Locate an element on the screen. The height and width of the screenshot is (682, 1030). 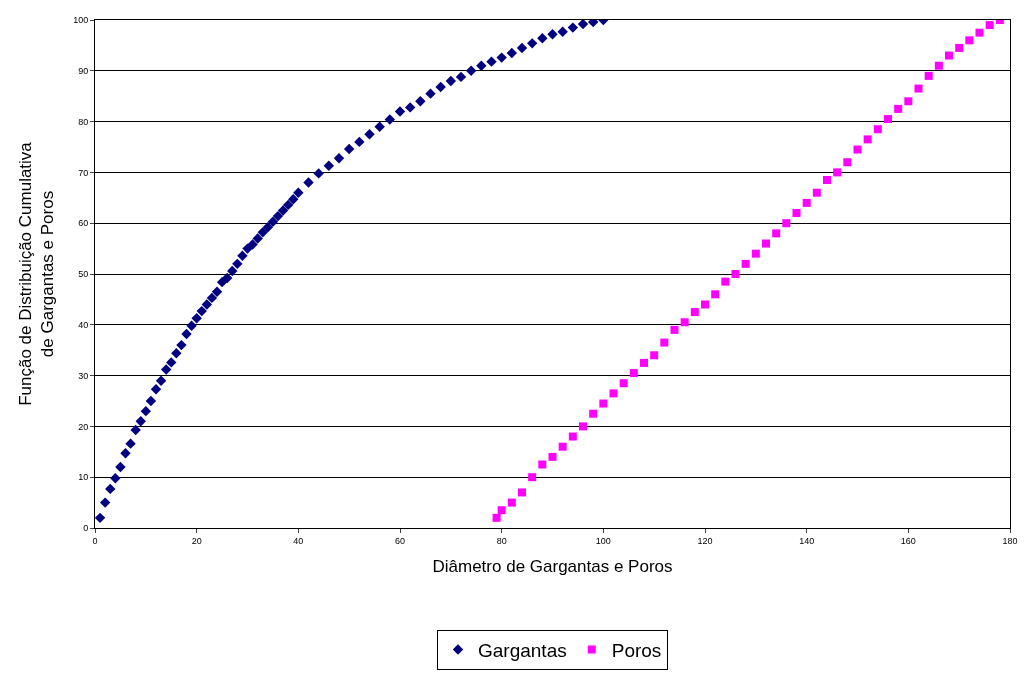
y-tick-label: 10 is located at coordinates (83, 477).